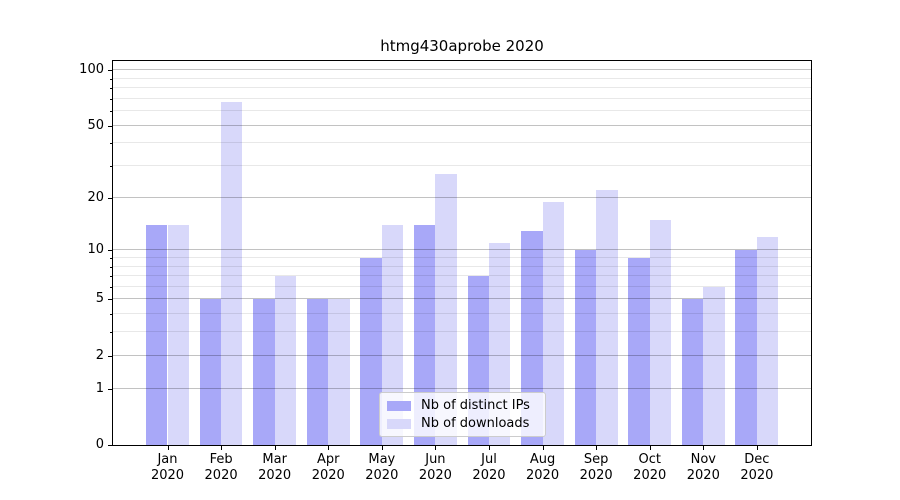  Describe the element at coordinates (328, 459) in the screenshot. I see `x-tick-month: Apr` at that location.